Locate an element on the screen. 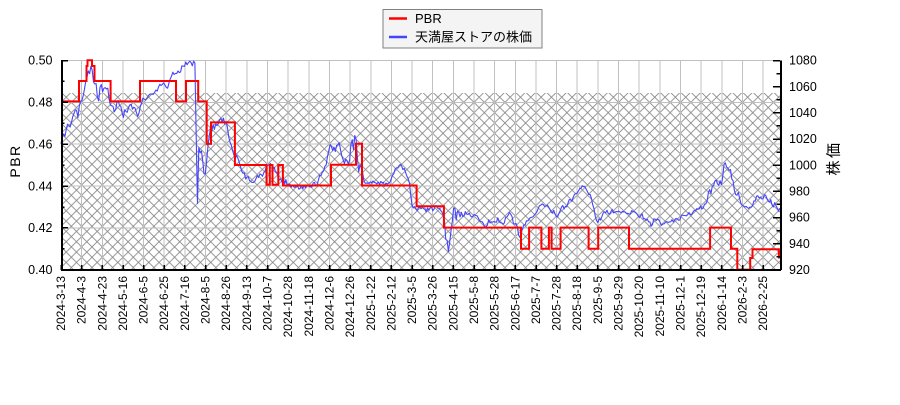  svg-text: 2026-1-14 is located at coordinates (722, 303).